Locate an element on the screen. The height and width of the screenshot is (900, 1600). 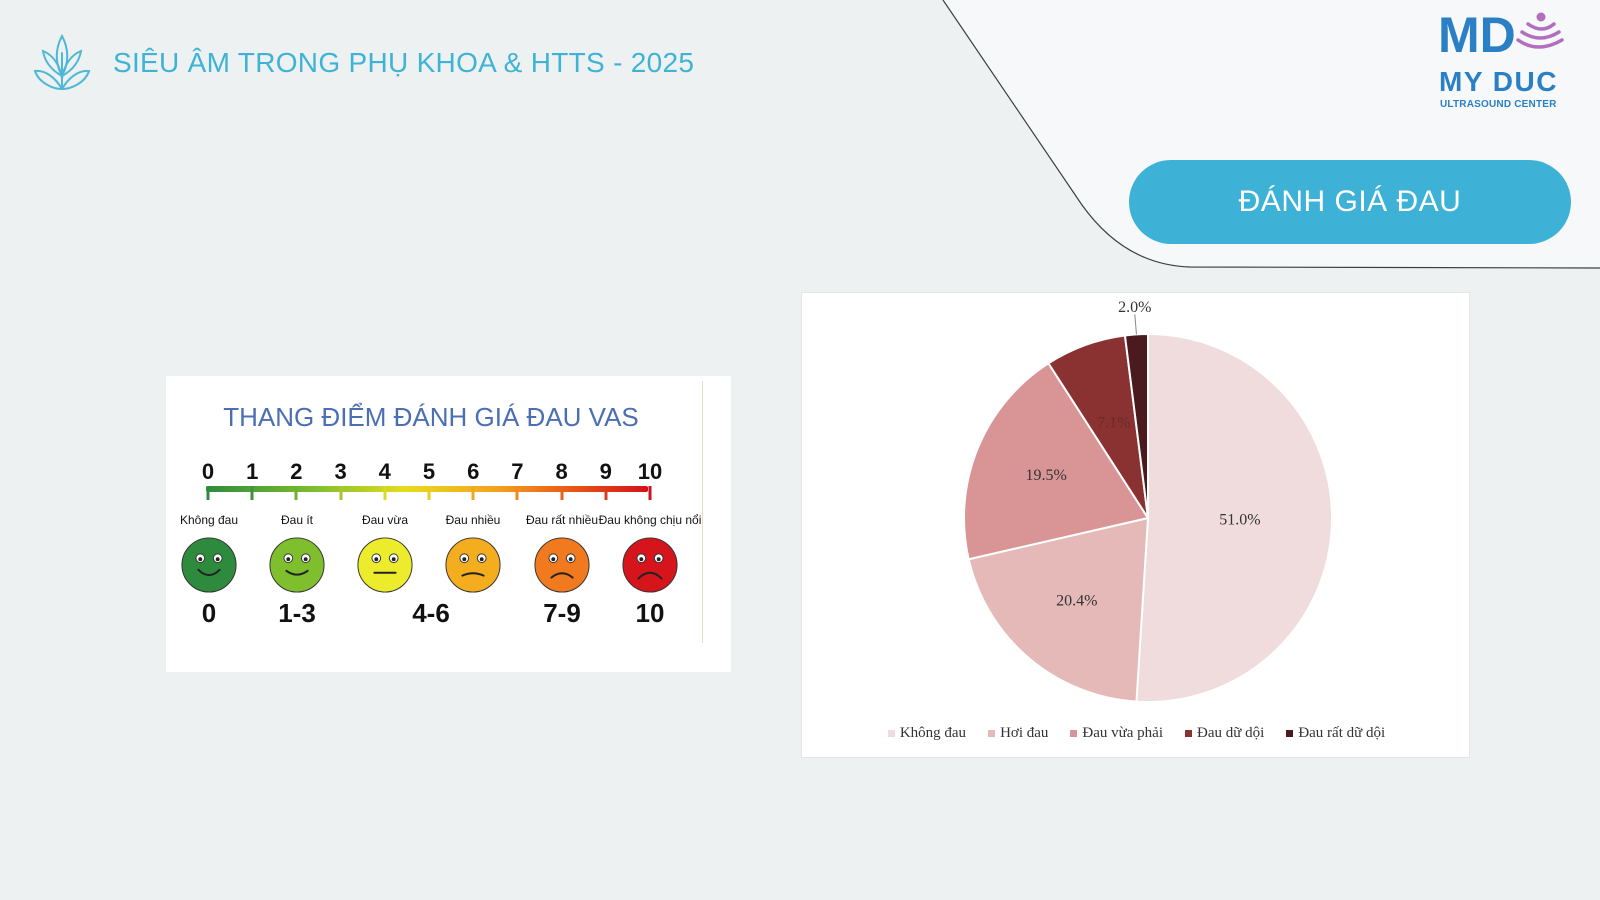
my-duc-logo: MD MY DUC ULTRASOUND CENTER is located at coordinates (1503, 60).